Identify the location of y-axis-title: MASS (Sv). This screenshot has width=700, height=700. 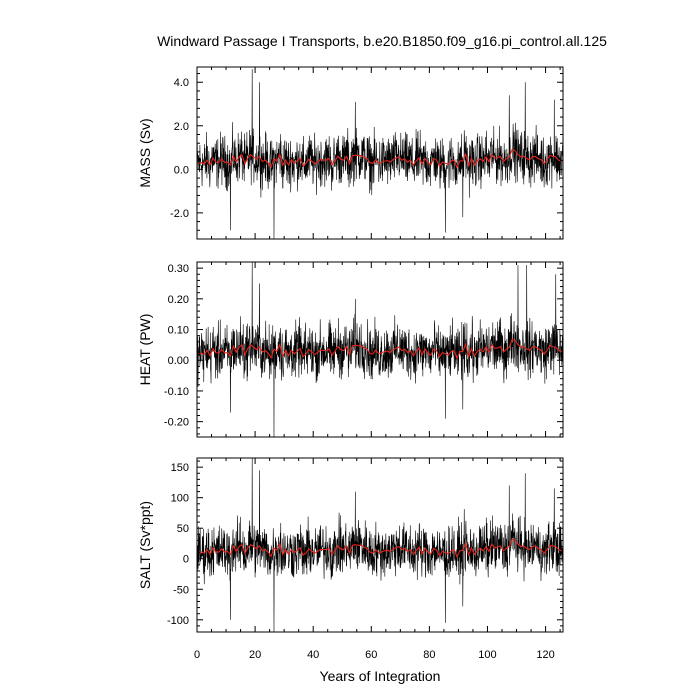
(145, 152).